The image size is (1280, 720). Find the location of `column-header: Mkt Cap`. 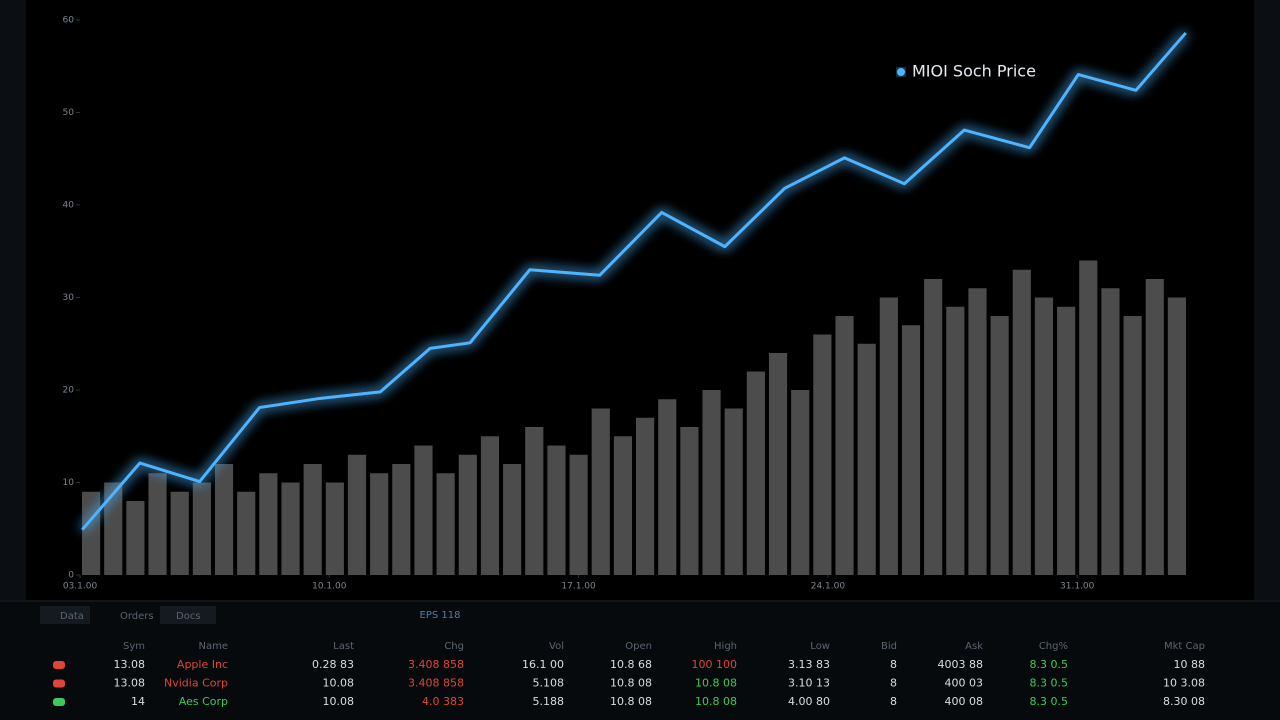

column-header: Mkt Cap is located at coordinates (1184, 646).